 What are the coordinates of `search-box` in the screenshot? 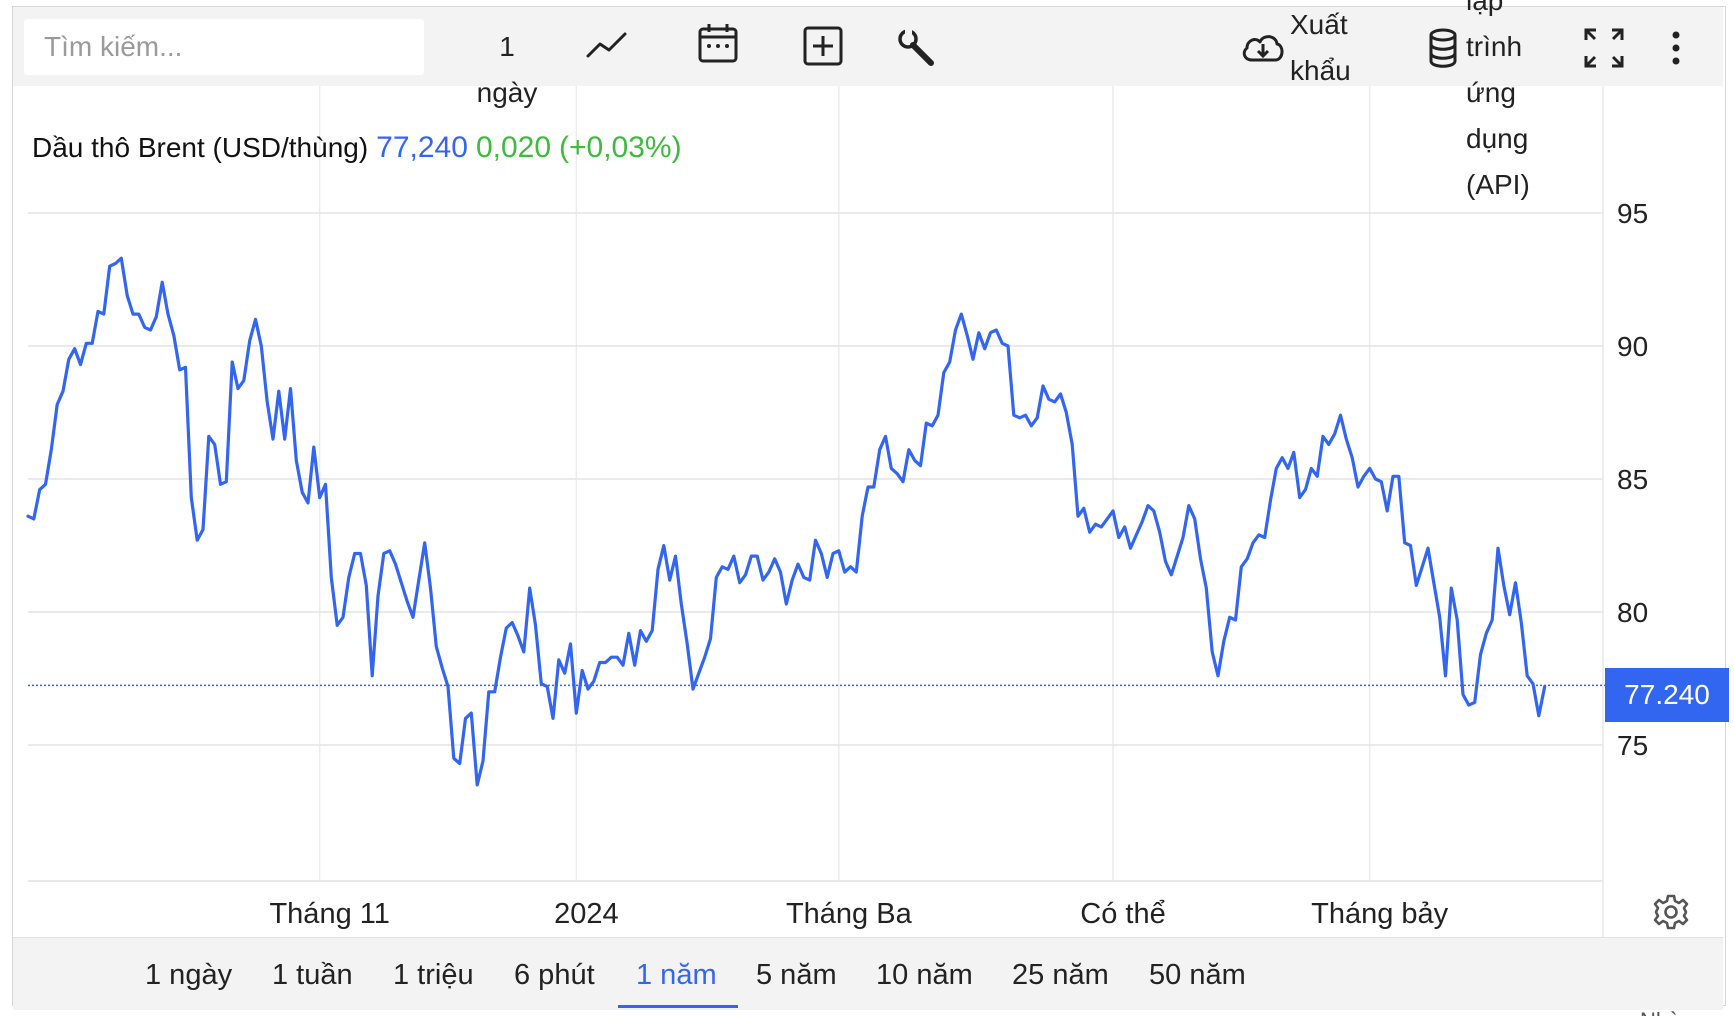 It's located at (224, 47).